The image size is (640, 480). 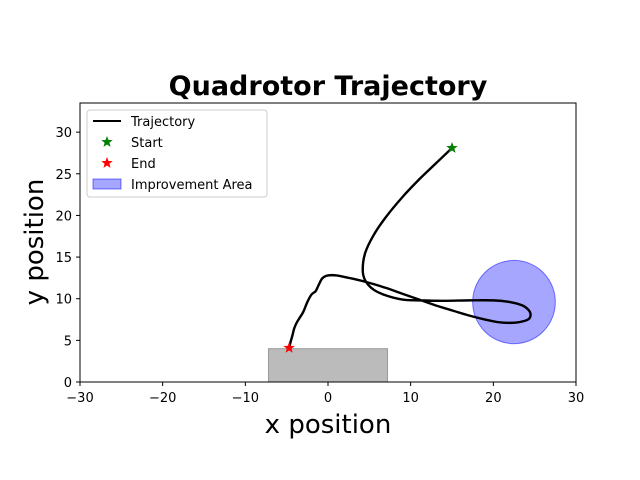 What do you see at coordinates (410, 398) in the screenshot?
I see `x-tick-label: 10` at bounding box center [410, 398].